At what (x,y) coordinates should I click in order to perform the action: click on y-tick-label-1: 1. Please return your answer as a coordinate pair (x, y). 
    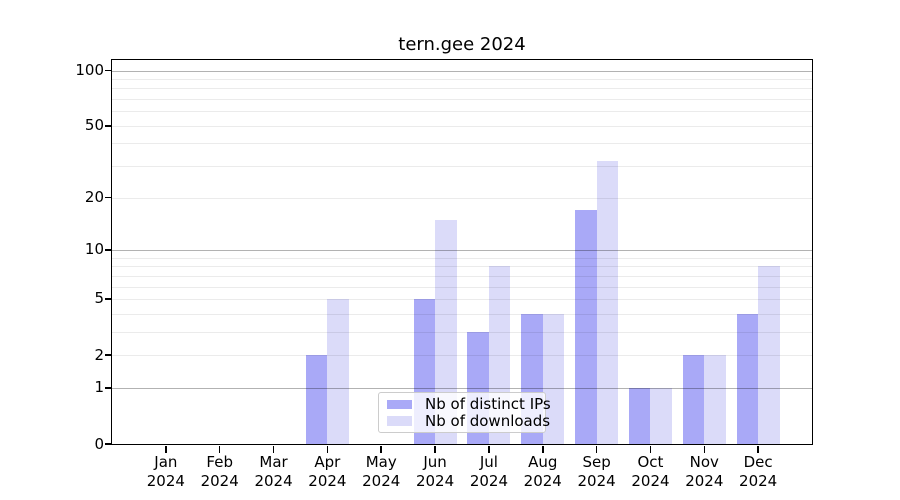
    Looking at the image, I should click on (99, 387).